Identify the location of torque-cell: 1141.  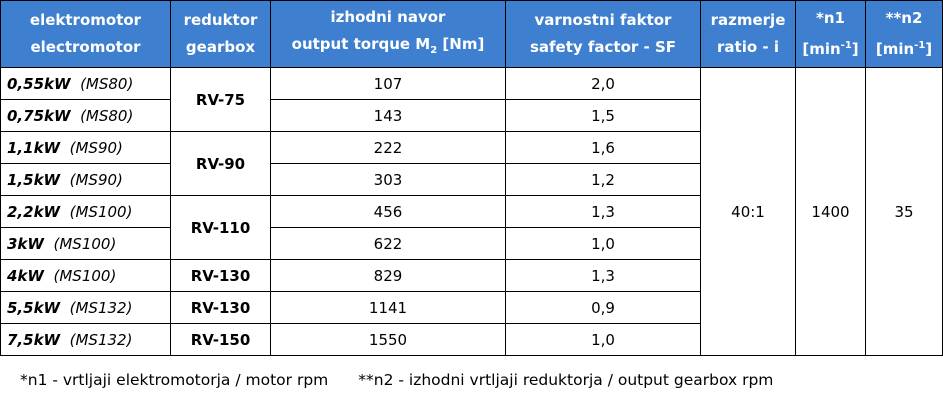
(388, 307).